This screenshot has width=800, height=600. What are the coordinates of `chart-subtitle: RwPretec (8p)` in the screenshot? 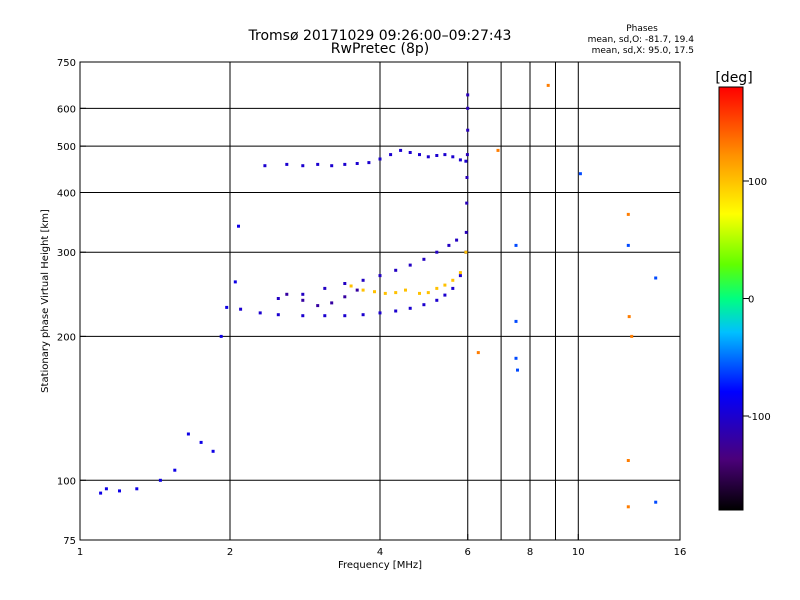 It's located at (380, 49).